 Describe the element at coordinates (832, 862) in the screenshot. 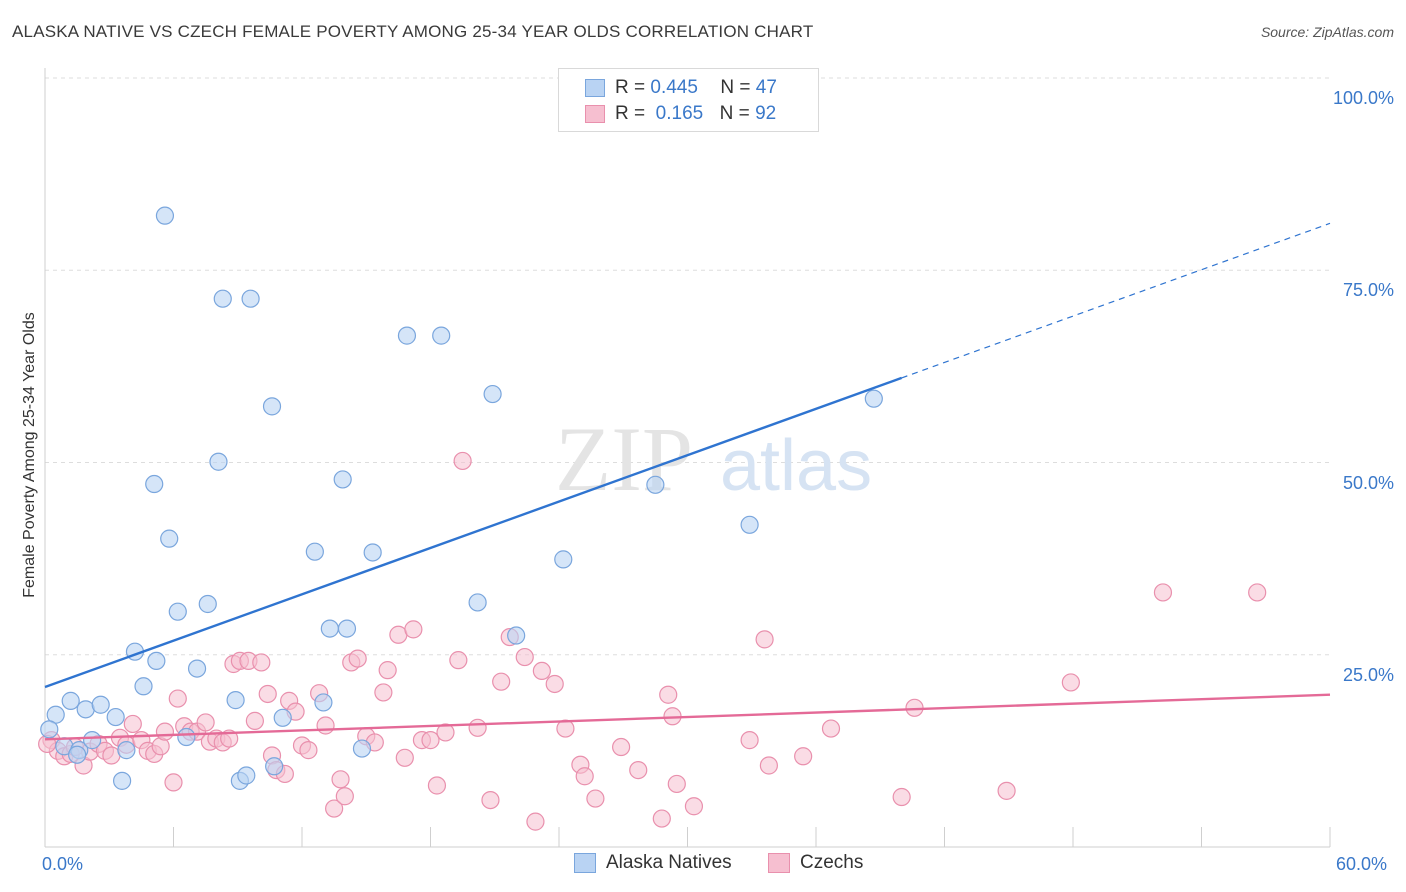

I see `legend-label-czechs: Czechs` at that location.